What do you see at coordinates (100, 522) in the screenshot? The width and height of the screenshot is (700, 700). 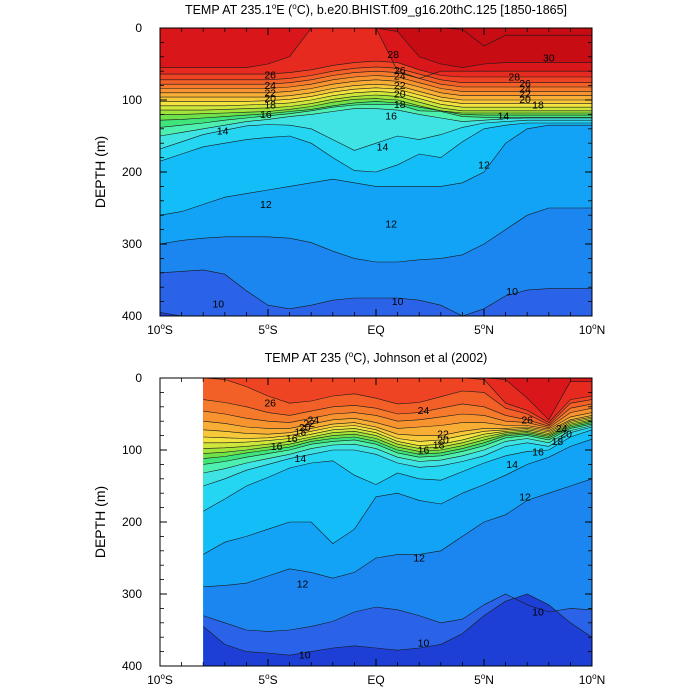 I see `panel-bottom-ylabel: DEPTH (m)` at bounding box center [100, 522].